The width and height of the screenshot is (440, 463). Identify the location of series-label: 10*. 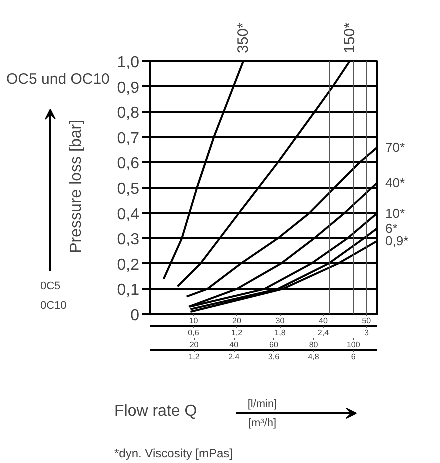
(396, 213).